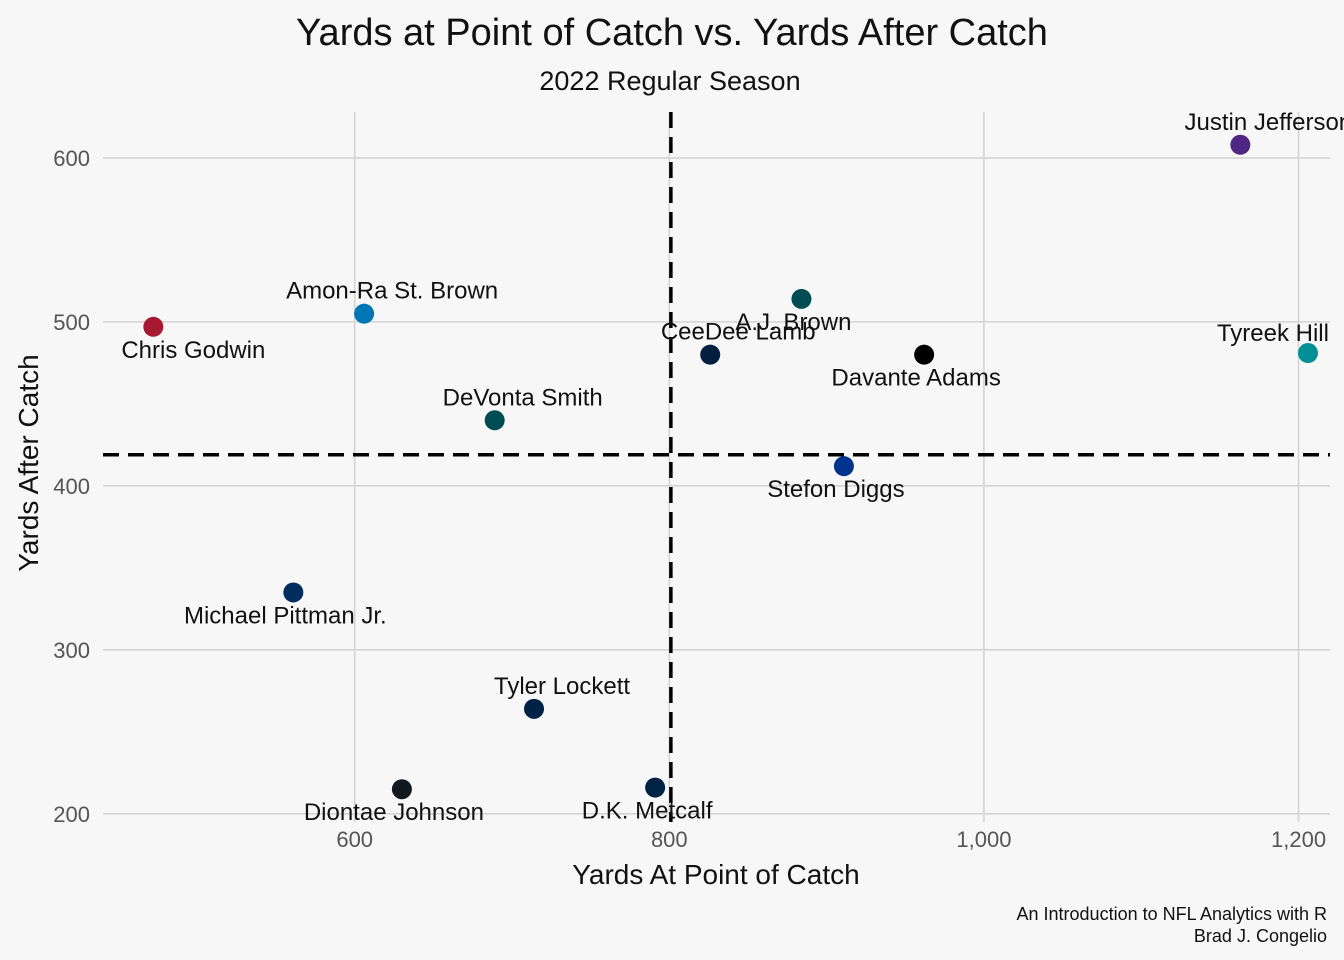 This screenshot has width=1344, height=960. What do you see at coordinates (835, 489) in the screenshot?
I see `point-label: Stefon Diggs` at bounding box center [835, 489].